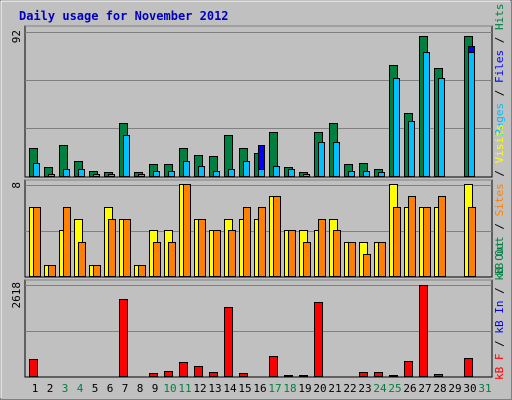  Describe the element at coordinates (124, 16) in the screenshot. I see `chart-title: Daily usage for November 2012` at that location.